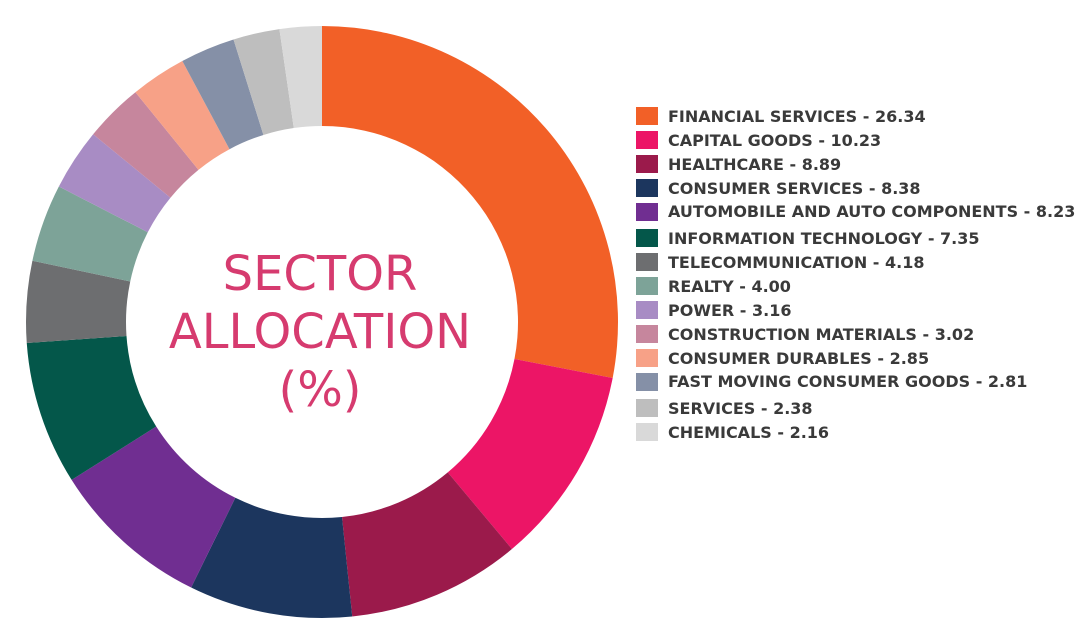 Image resolution: width=1088 pixels, height=640 pixels. Describe the element at coordinates (427, 544) in the screenshot. I see `slice-healthcare` at that location.